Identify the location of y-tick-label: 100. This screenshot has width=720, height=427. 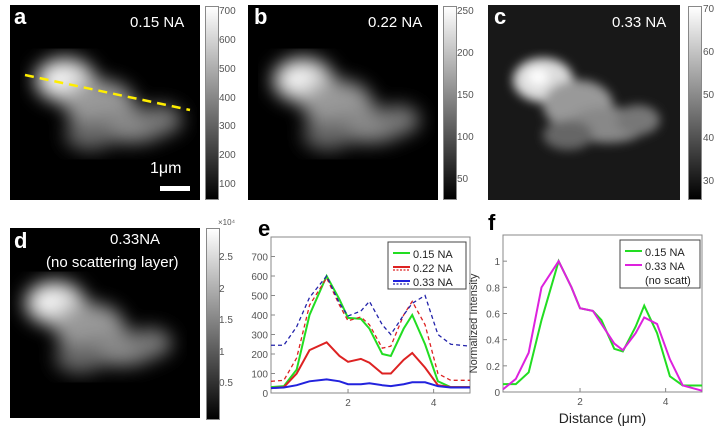
(259, 375).